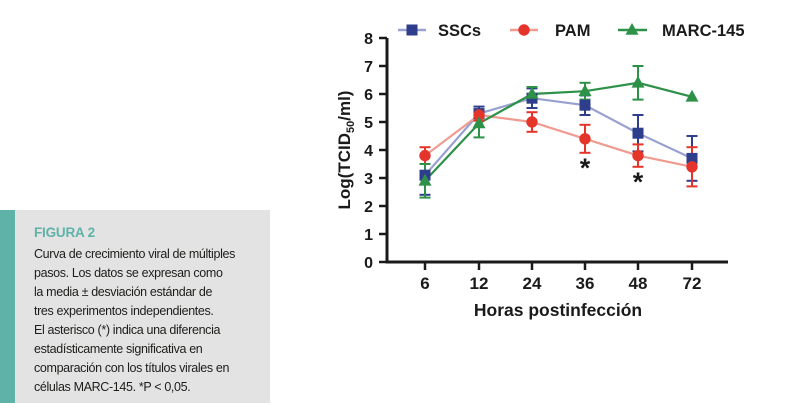 The height and width of the screenshot is (416, 800). What do you see at coordinates (638, 283) in the screenshot?
I see `x-tick-label: 48` at bounding box center [638, 283].